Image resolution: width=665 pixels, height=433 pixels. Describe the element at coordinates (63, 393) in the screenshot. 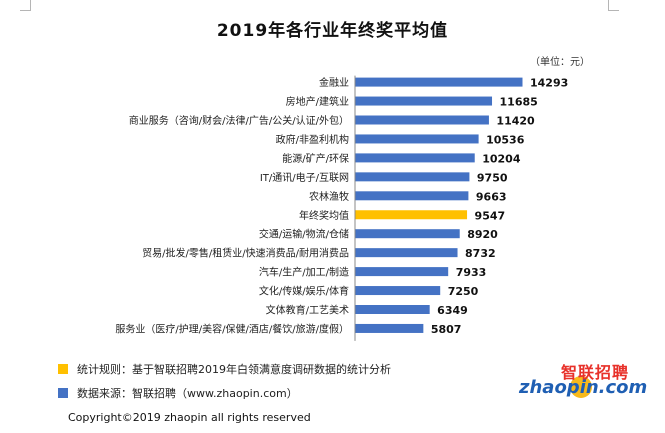

I see `legend-swatch-blue` at that location.